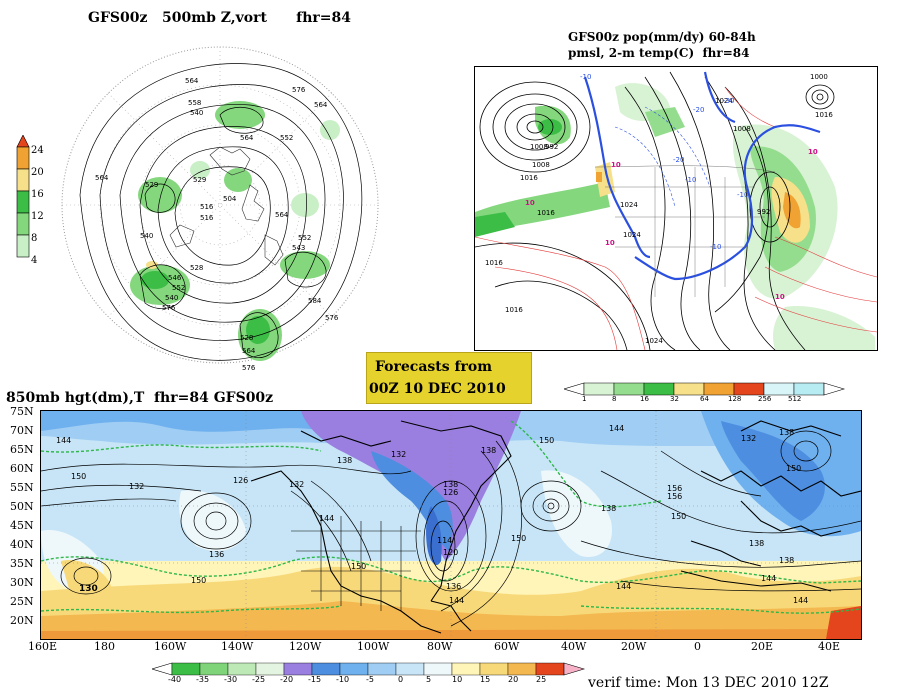 The image size is (900, 700). Describe the element at coordinates (22, 544) in the screenshot. I see `lat-label: 40N` at that location.